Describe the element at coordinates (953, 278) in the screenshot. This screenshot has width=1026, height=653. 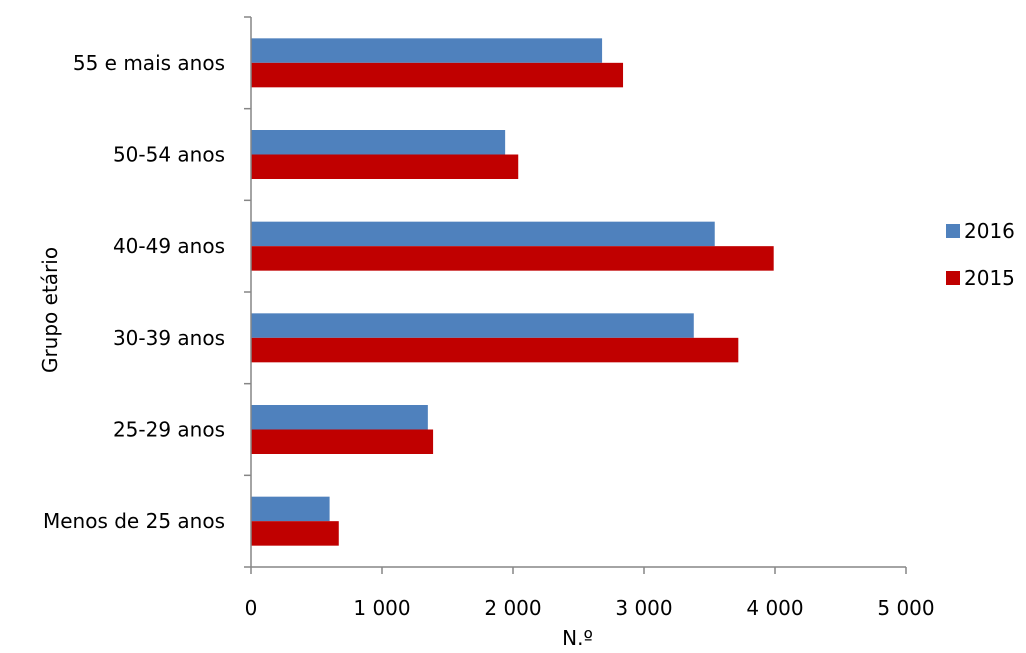
I see `legend-swatch-2015` at that location.